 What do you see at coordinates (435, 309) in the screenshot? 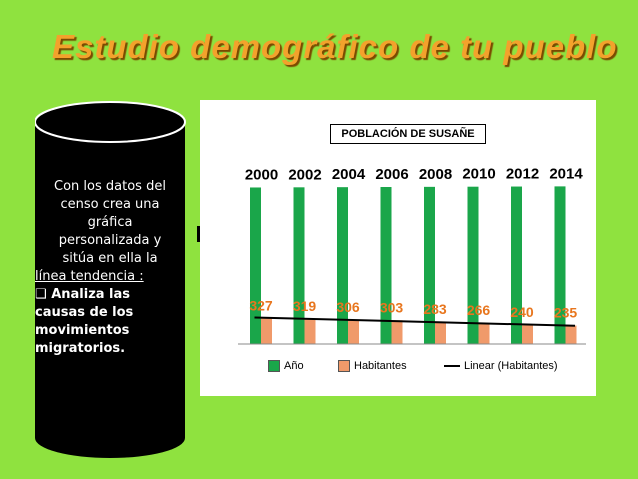
I see `data-label-habitantes: 283` at bounding box center [435, 309].